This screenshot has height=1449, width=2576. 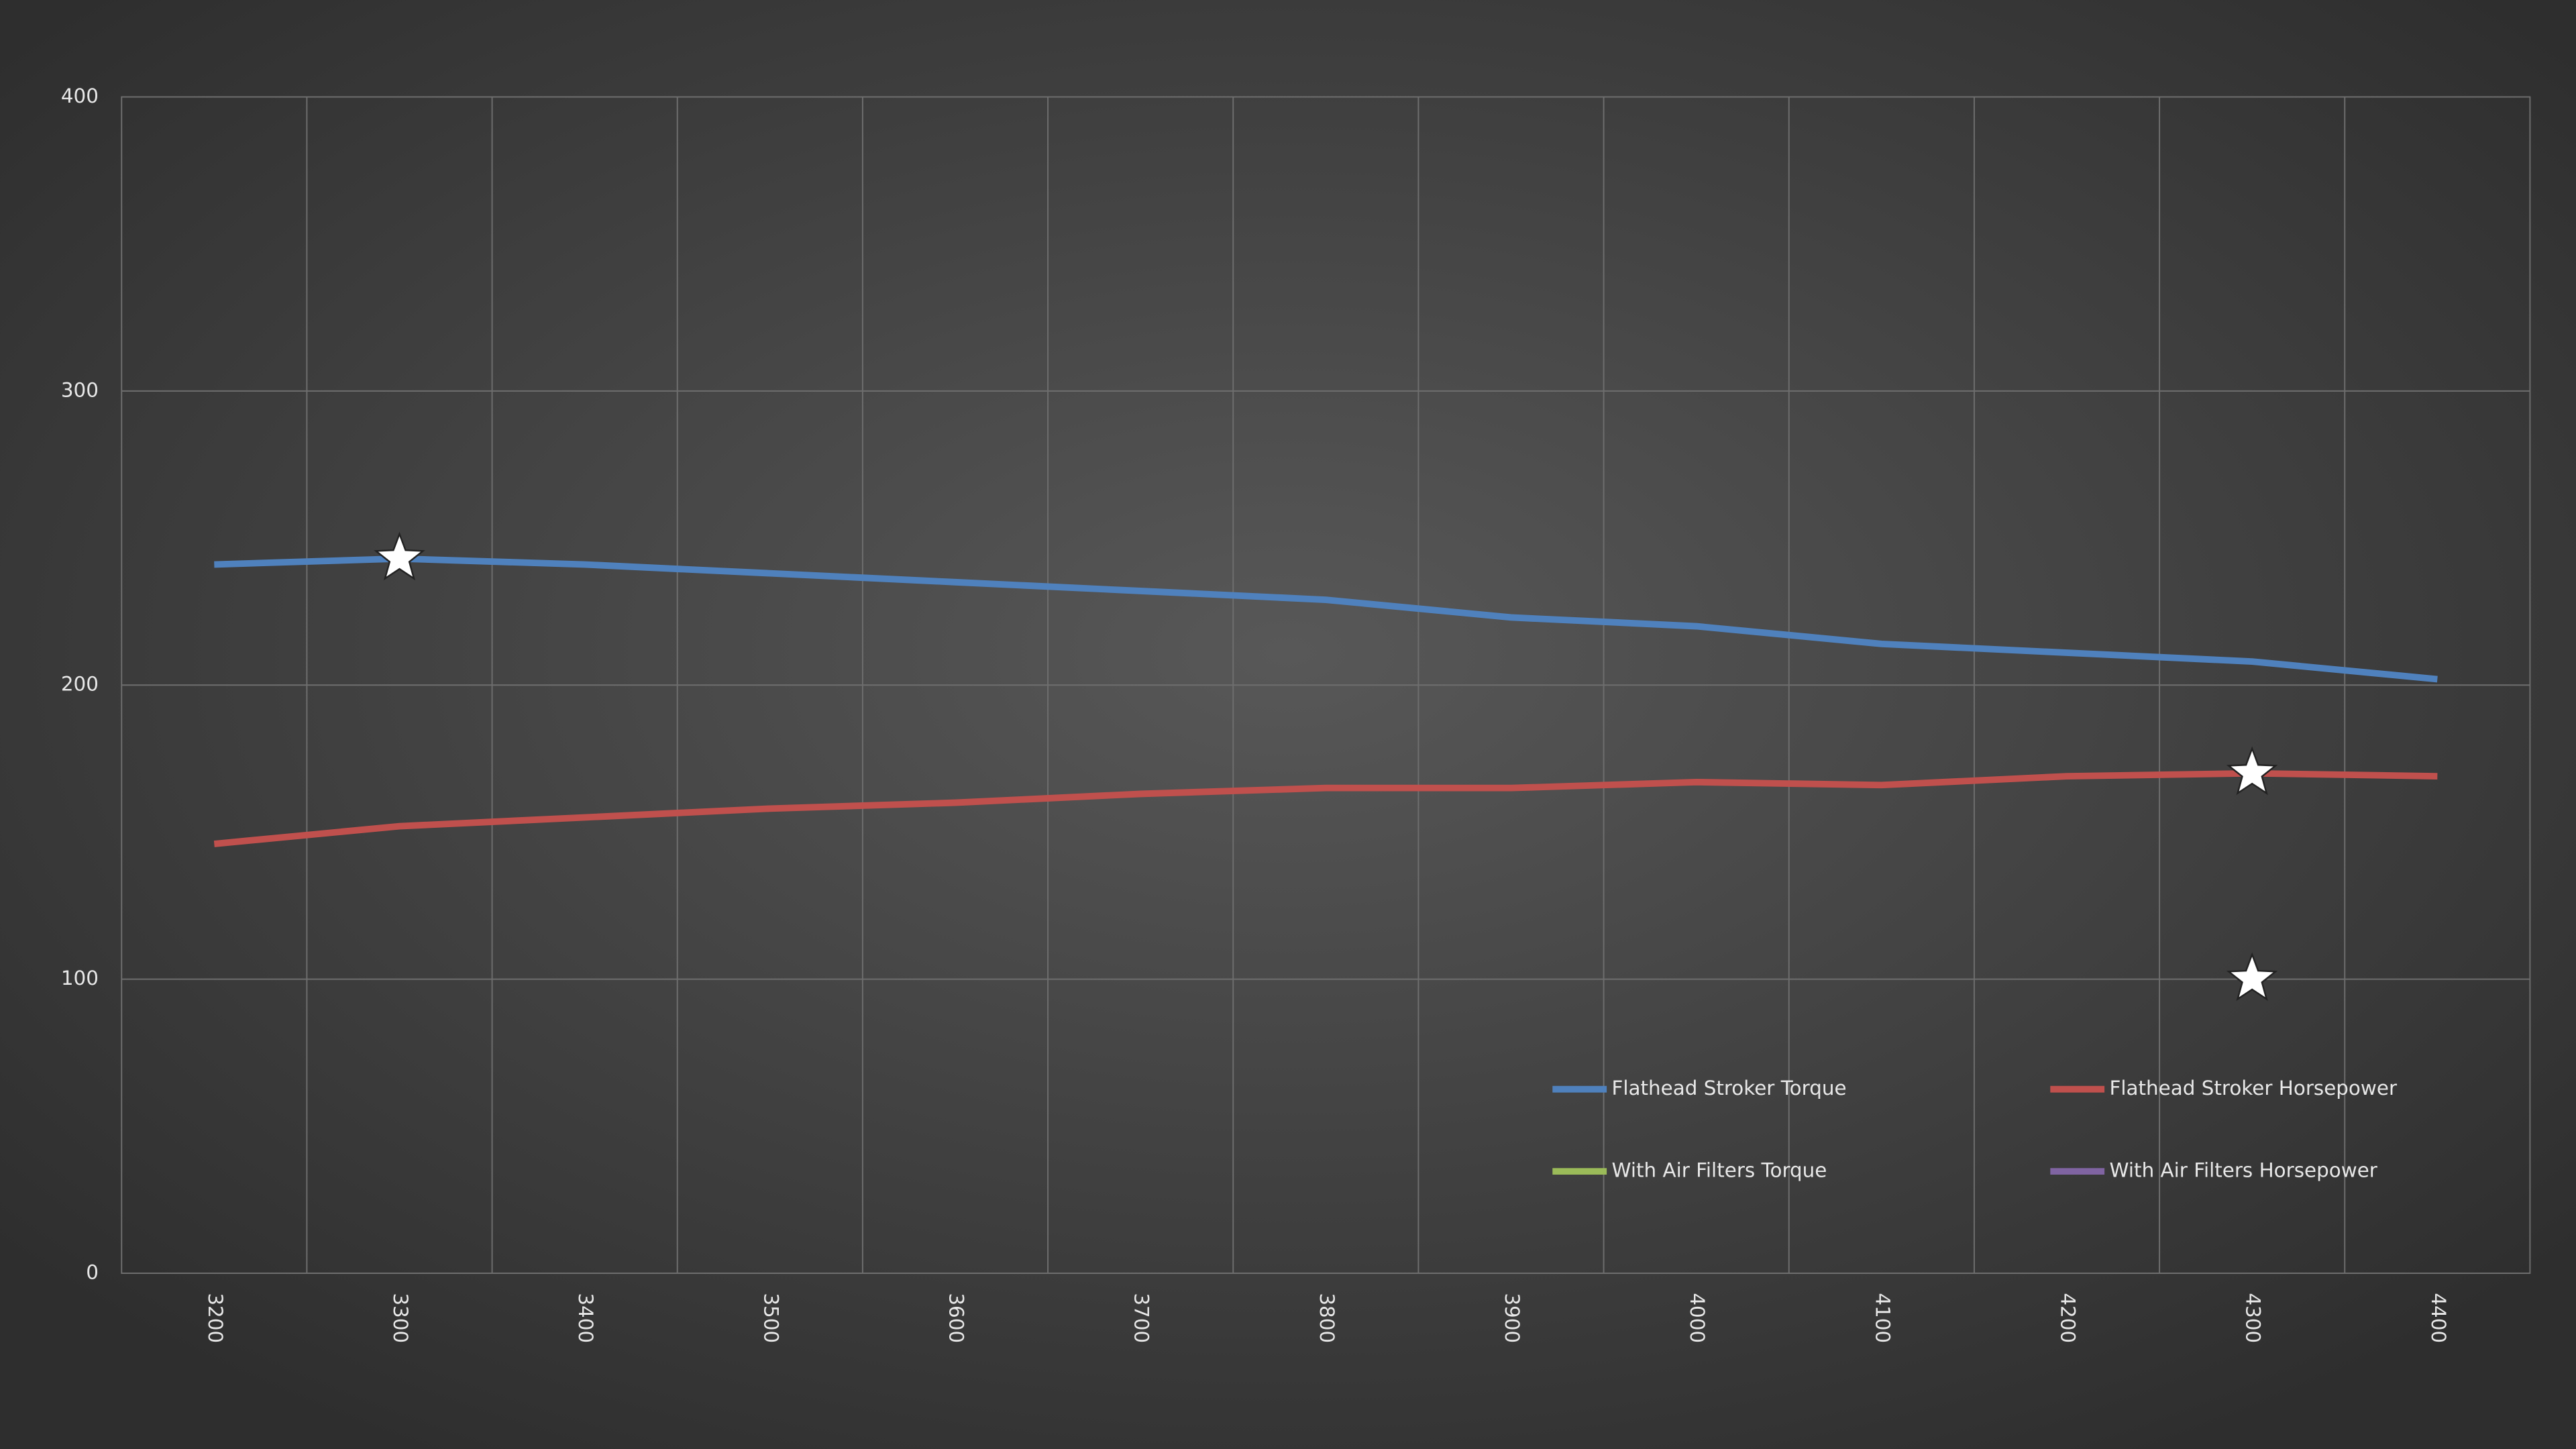 I want to click on legend-label: Flathead Stroker Torque, so click(x=1728, y=1088).